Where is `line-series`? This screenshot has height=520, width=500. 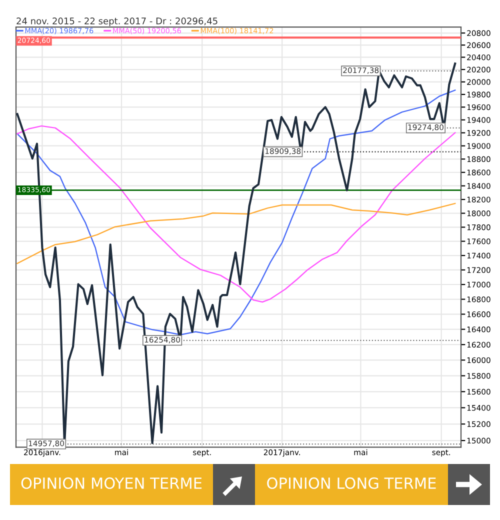
line-series is located at coordinates (236, 233).